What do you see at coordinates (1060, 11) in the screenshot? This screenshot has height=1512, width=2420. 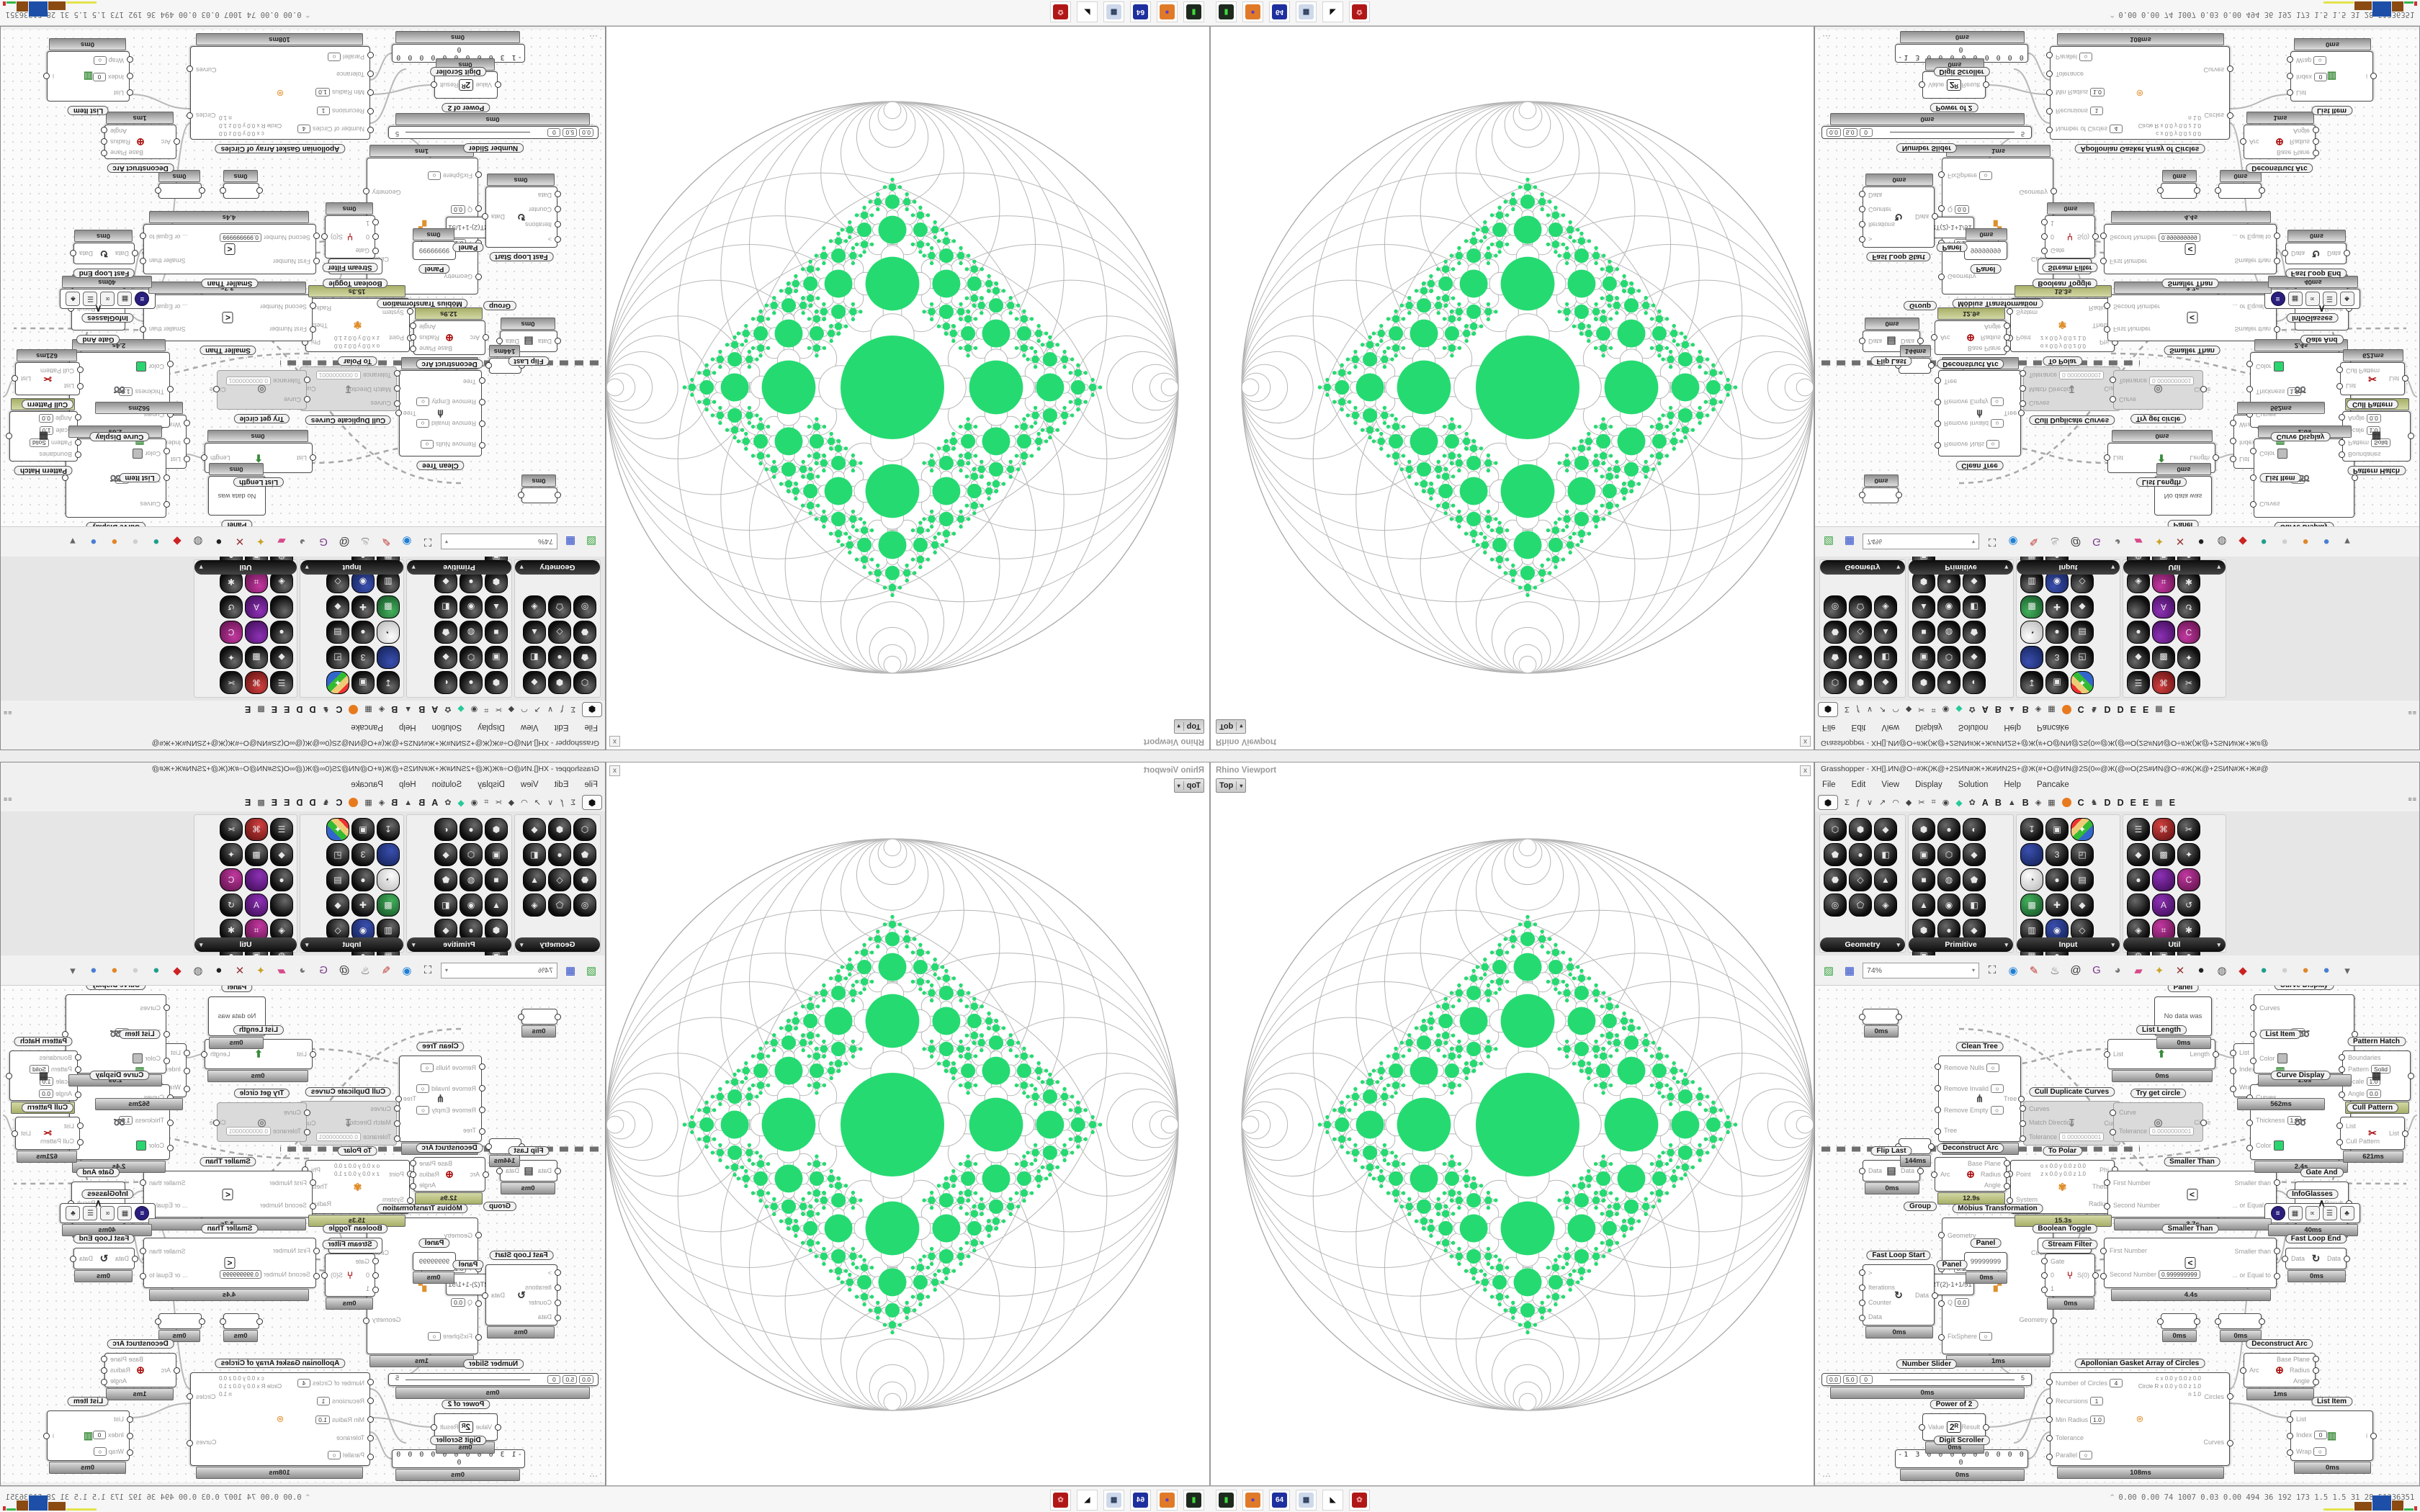 I see `tray-icon-ruby: ✿` at bounding box center [1060, 11].